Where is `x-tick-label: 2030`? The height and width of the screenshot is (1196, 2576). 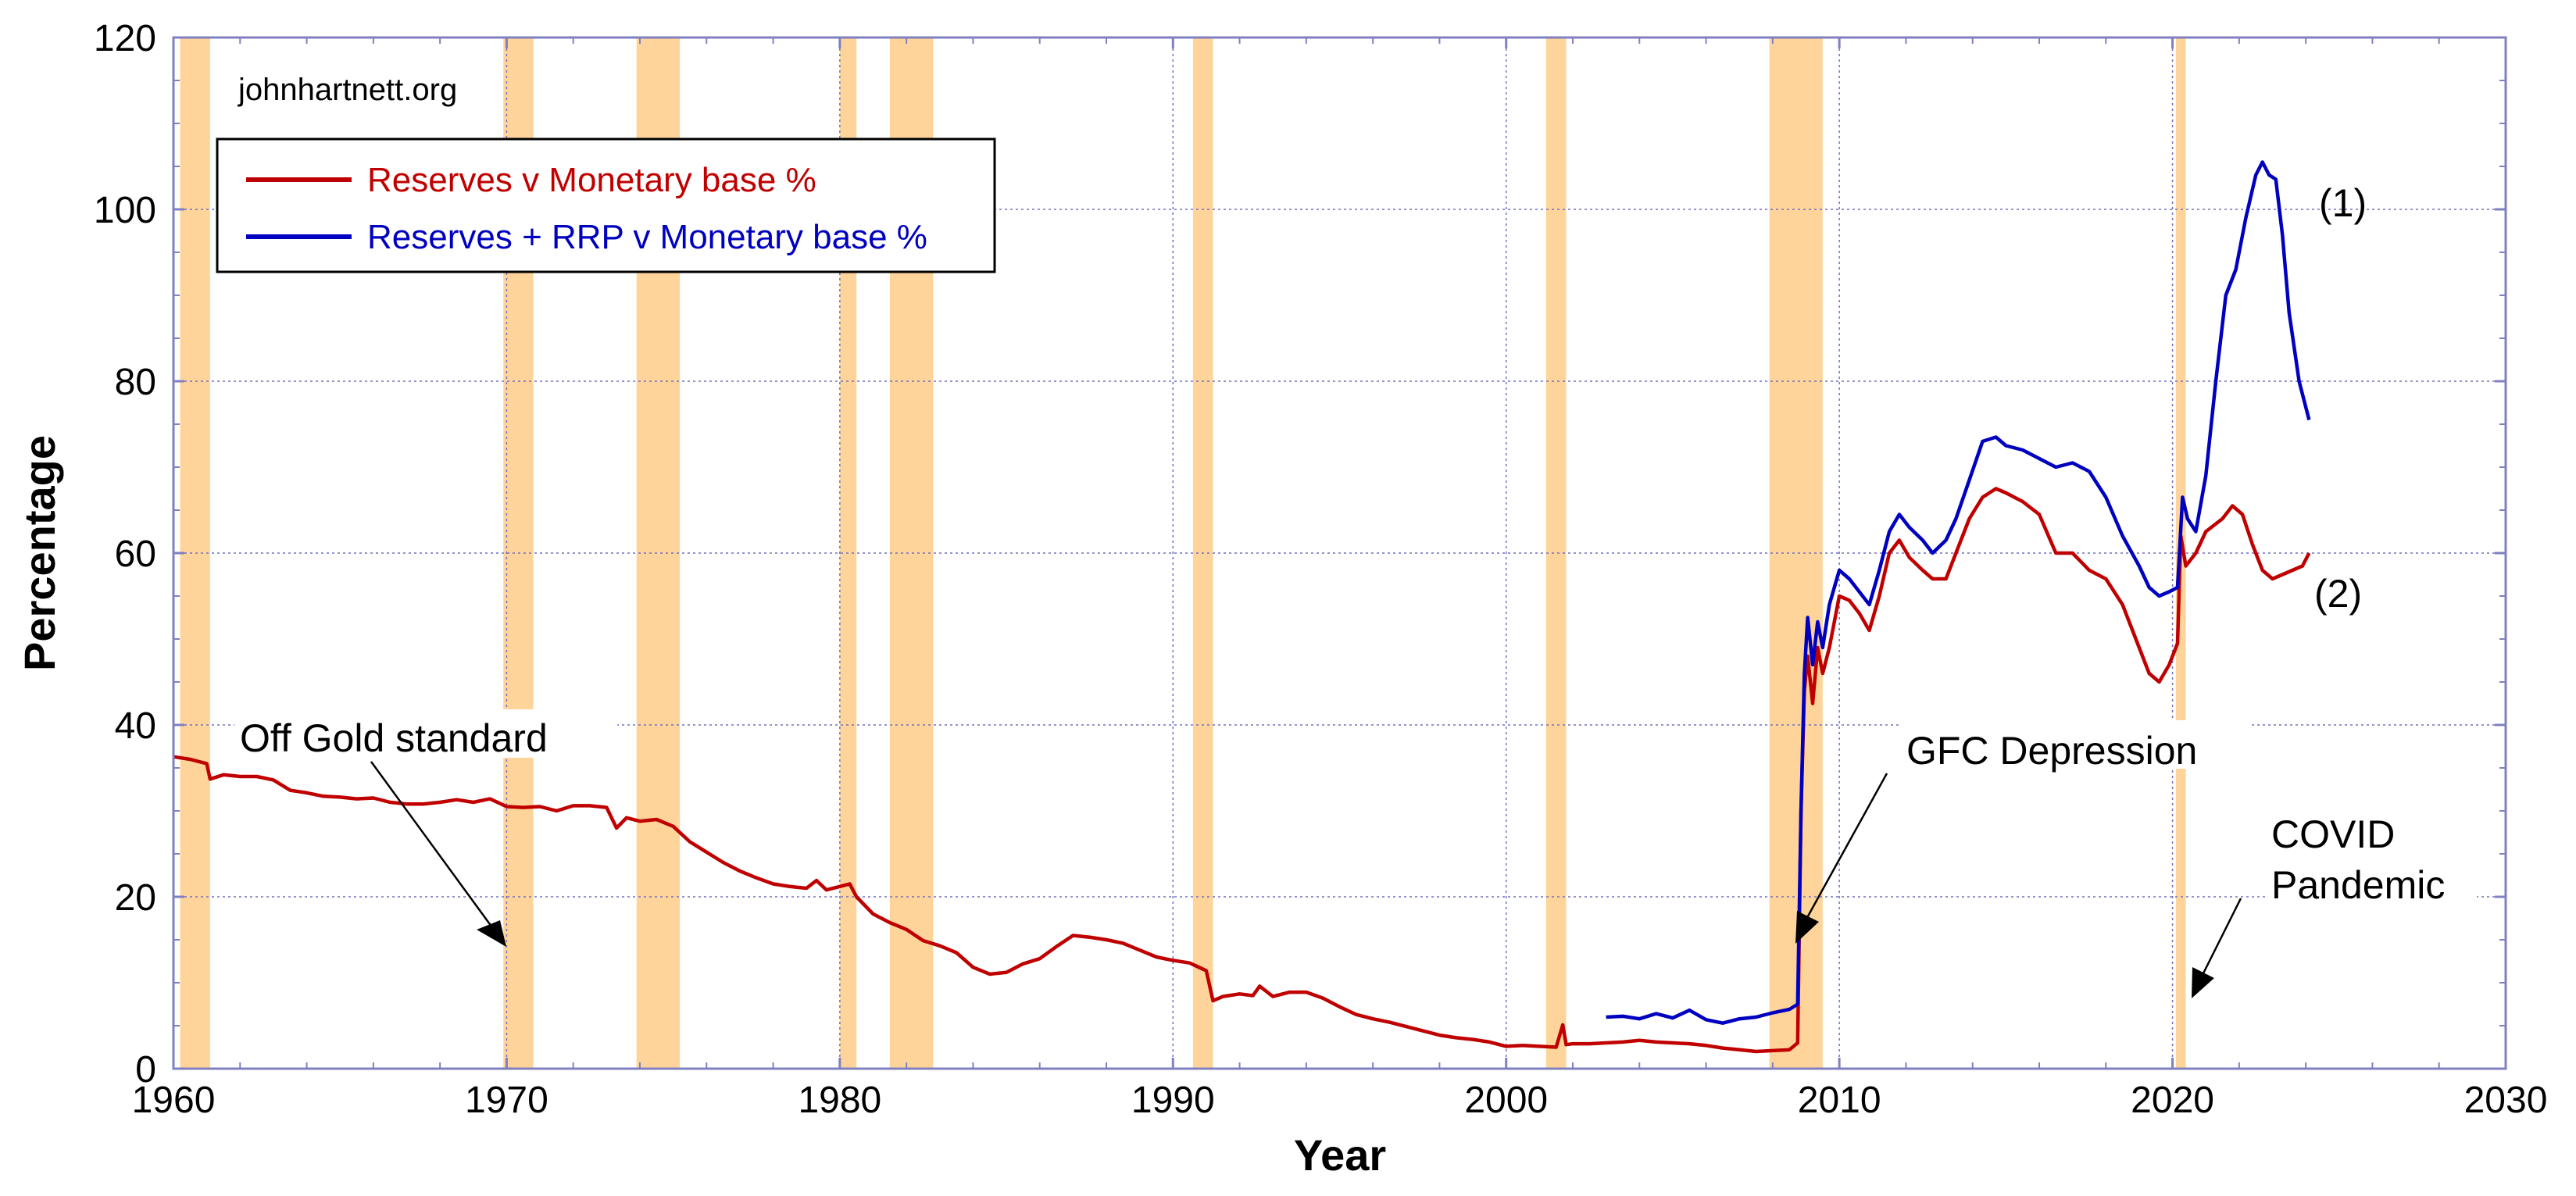 x-tick-label: 2030 is located at coordinates (2506, 1100).